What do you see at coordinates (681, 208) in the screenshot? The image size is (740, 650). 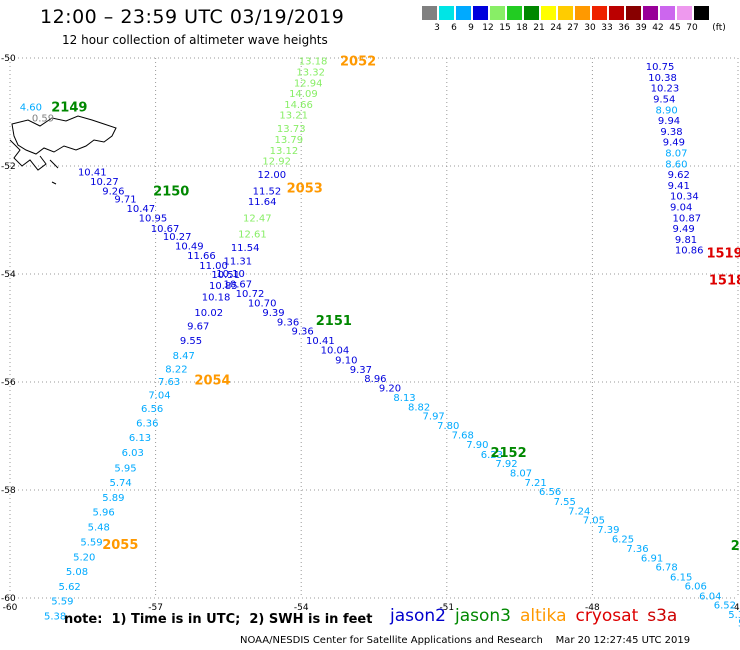 I see `wave-height-label: 9.04` at bounding box center [681, 208].